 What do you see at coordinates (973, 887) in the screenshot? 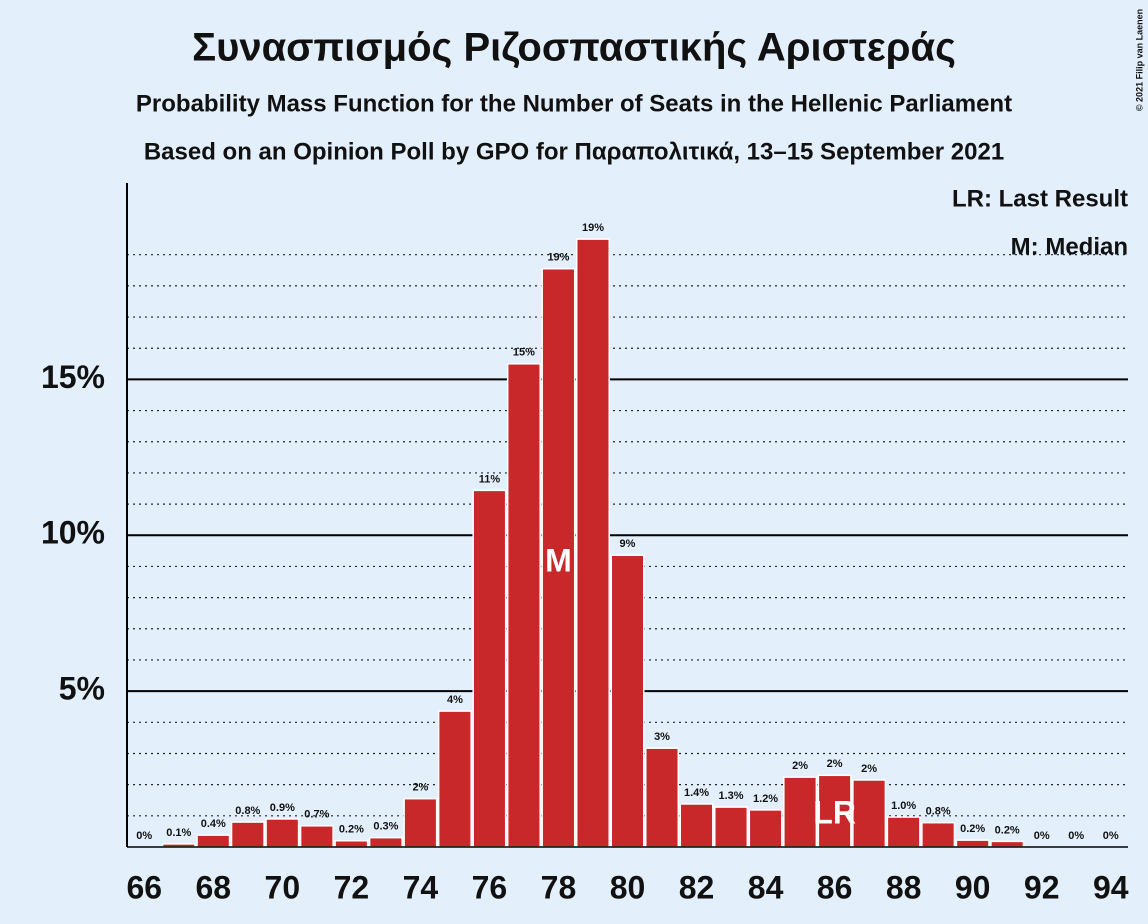
I see `x-tick-label: 90` at bounding box center [973, 887].